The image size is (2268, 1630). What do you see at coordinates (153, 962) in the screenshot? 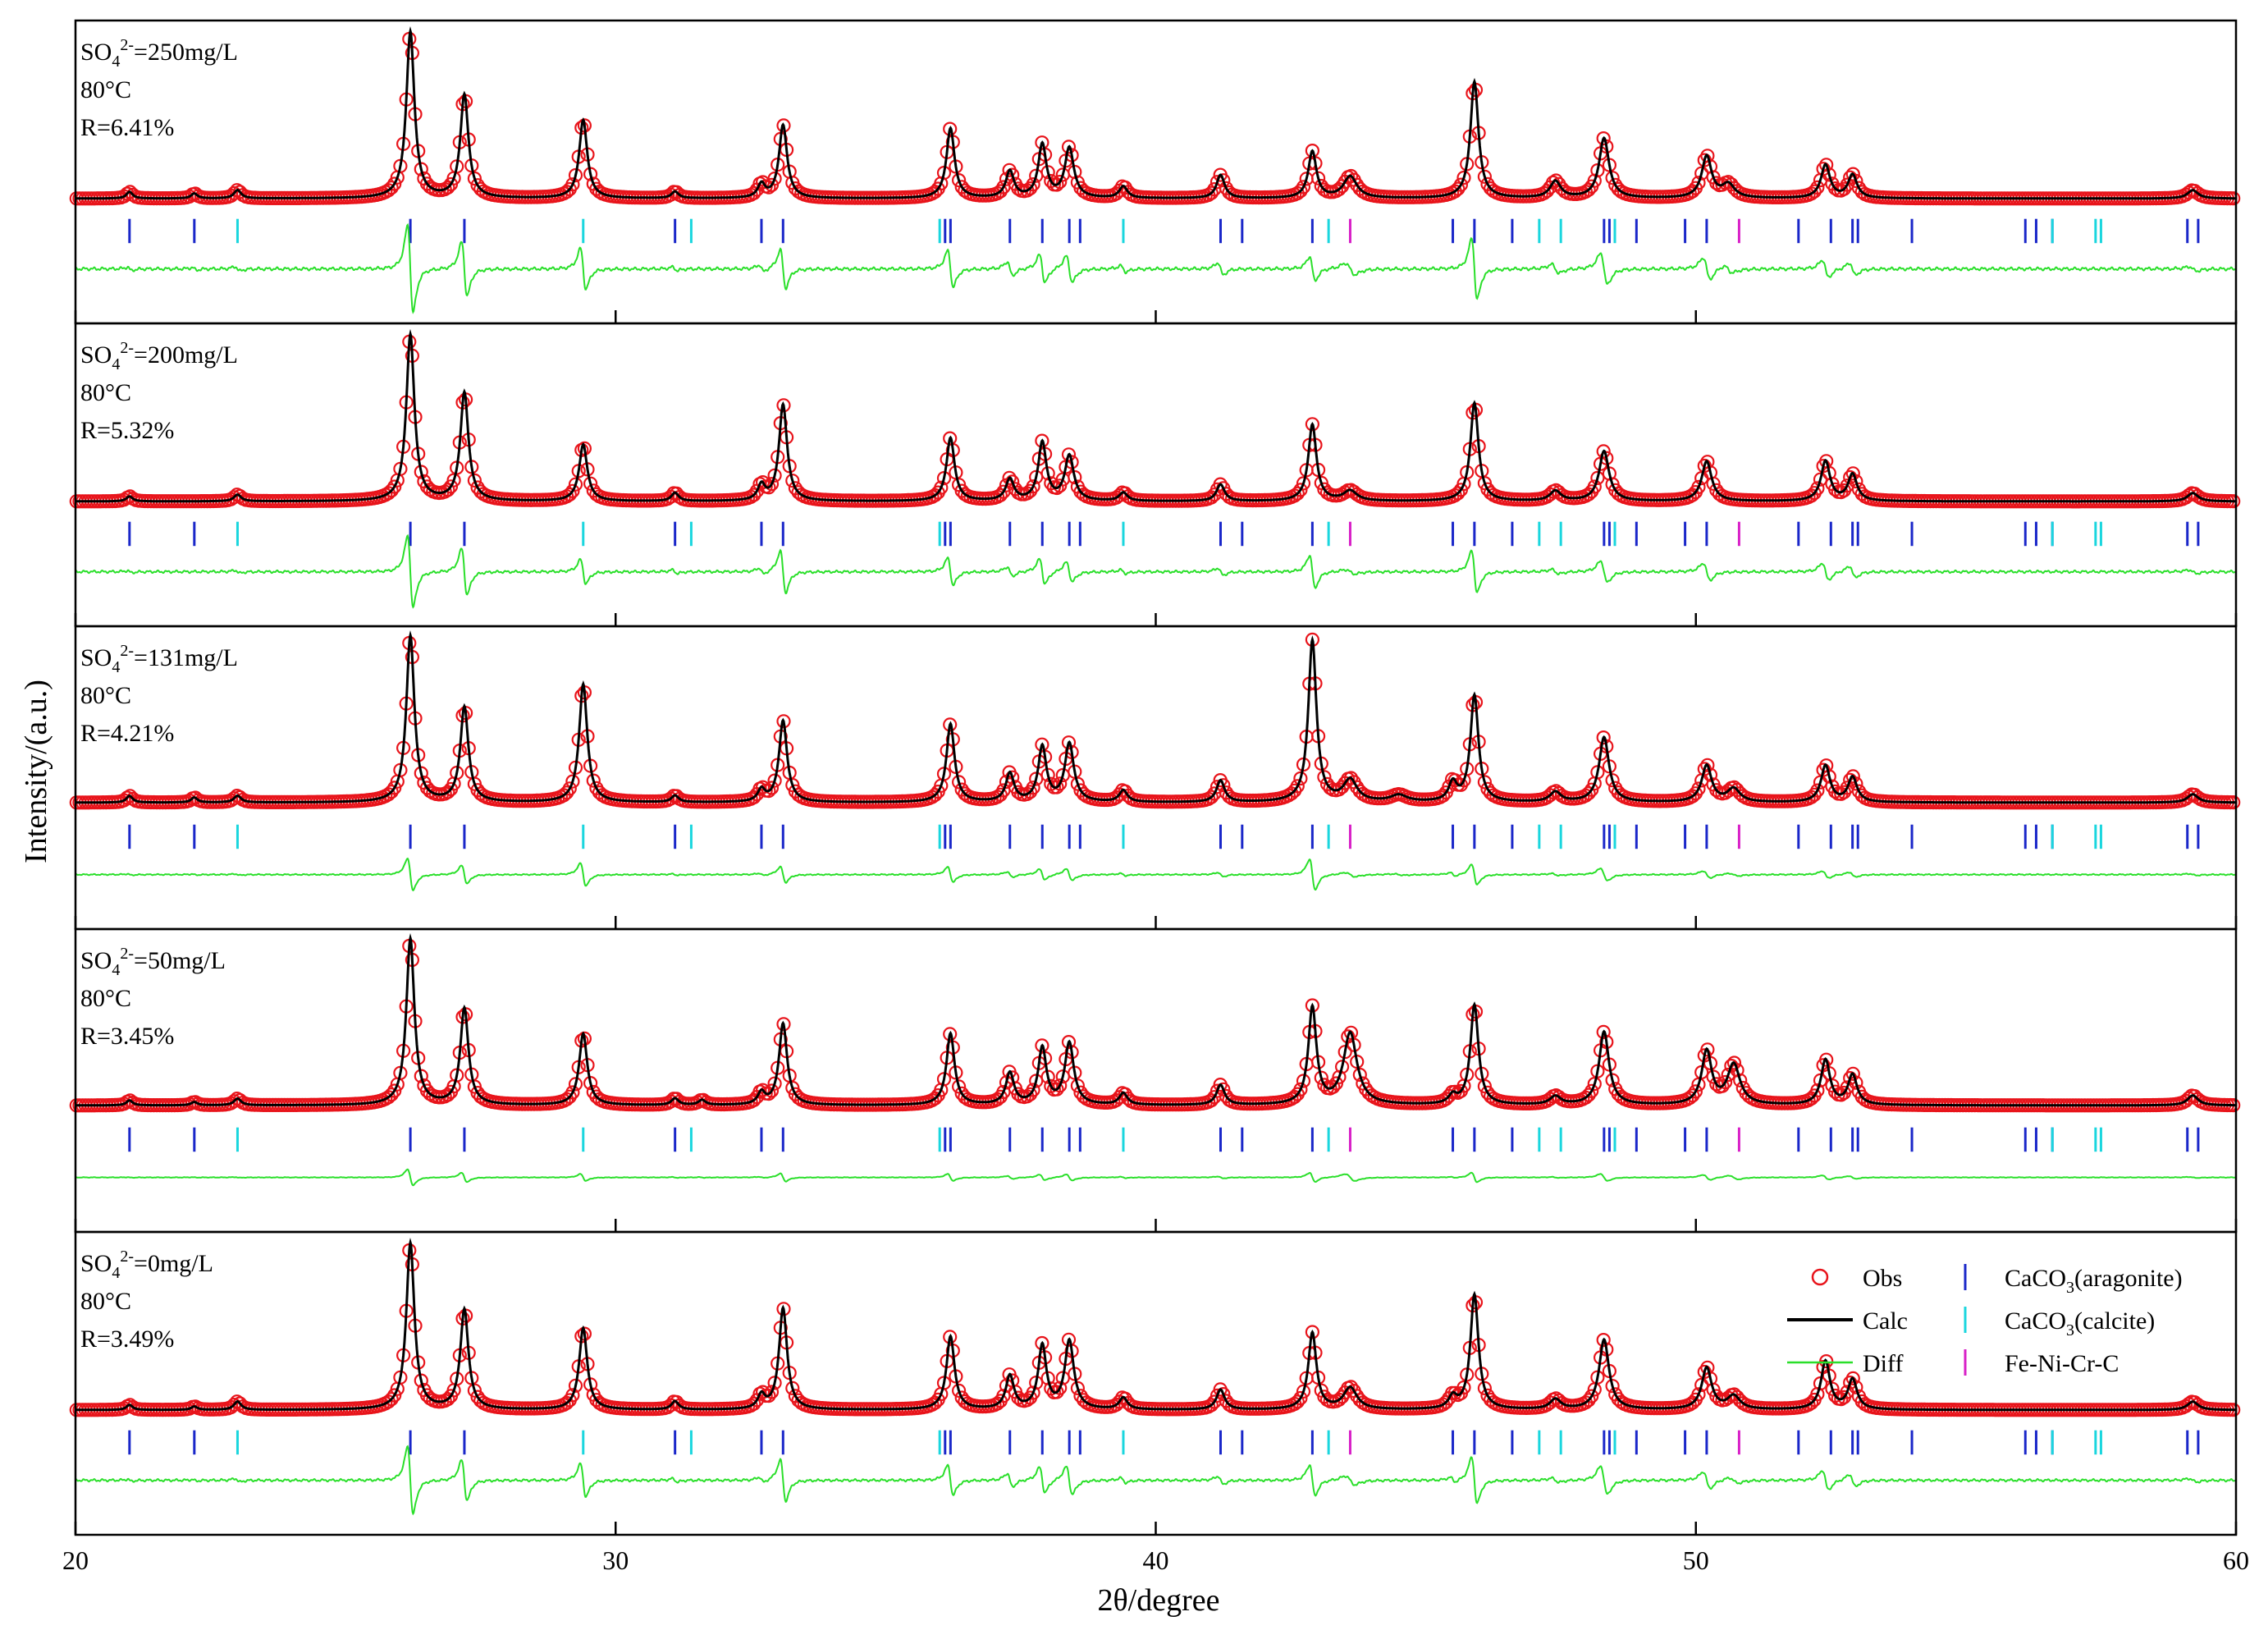
I see `sulfate-concentration-label: SO42-=50mg/L` at bounding box center [153, 962].